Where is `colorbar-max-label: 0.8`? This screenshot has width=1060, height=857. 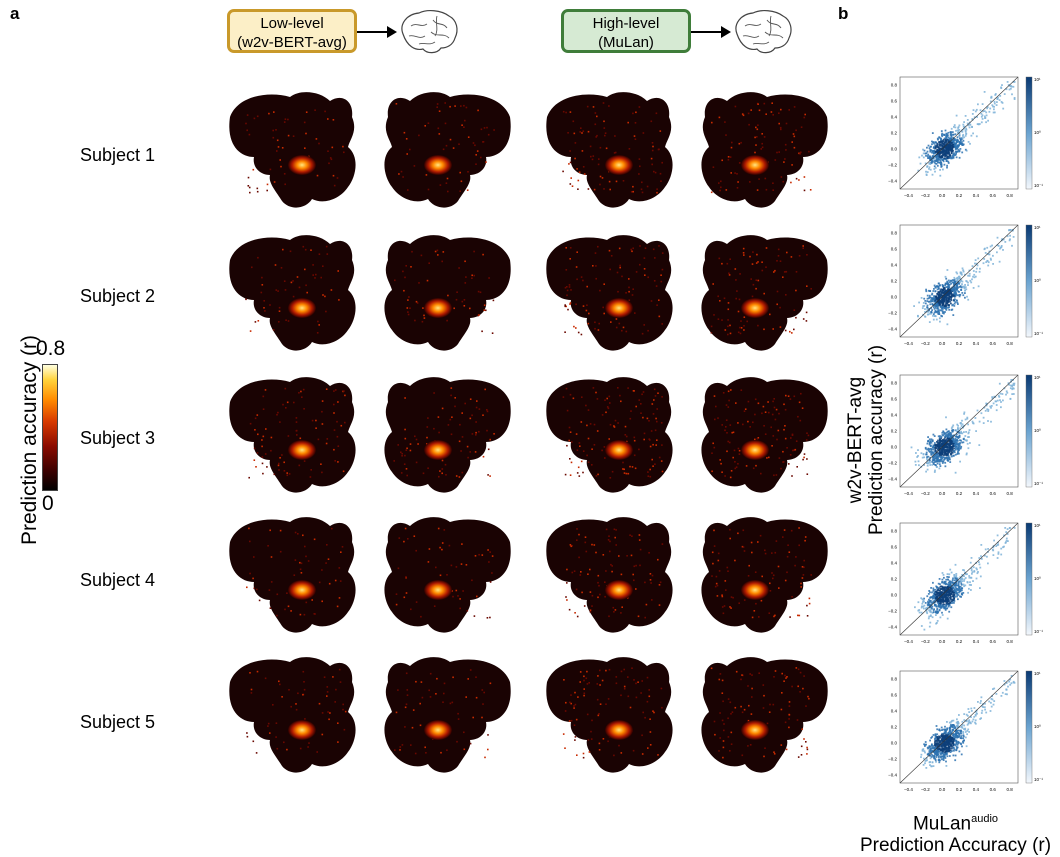 colorbar-max-label: 0.8 is located at coordinates (50, 349).